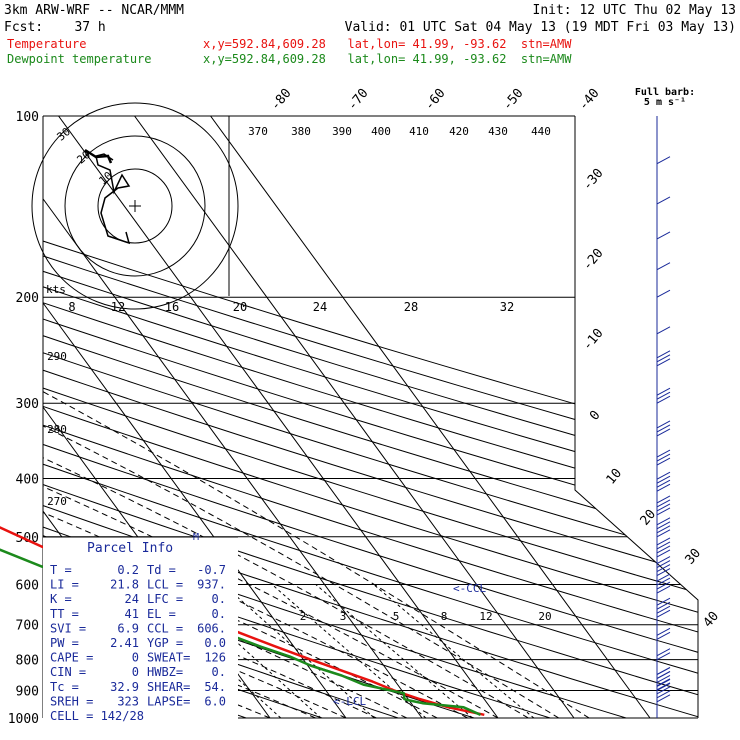 The width and height of the screenshot is (740, 740). I want to click on pressure-label: 200, so click(27, 298).